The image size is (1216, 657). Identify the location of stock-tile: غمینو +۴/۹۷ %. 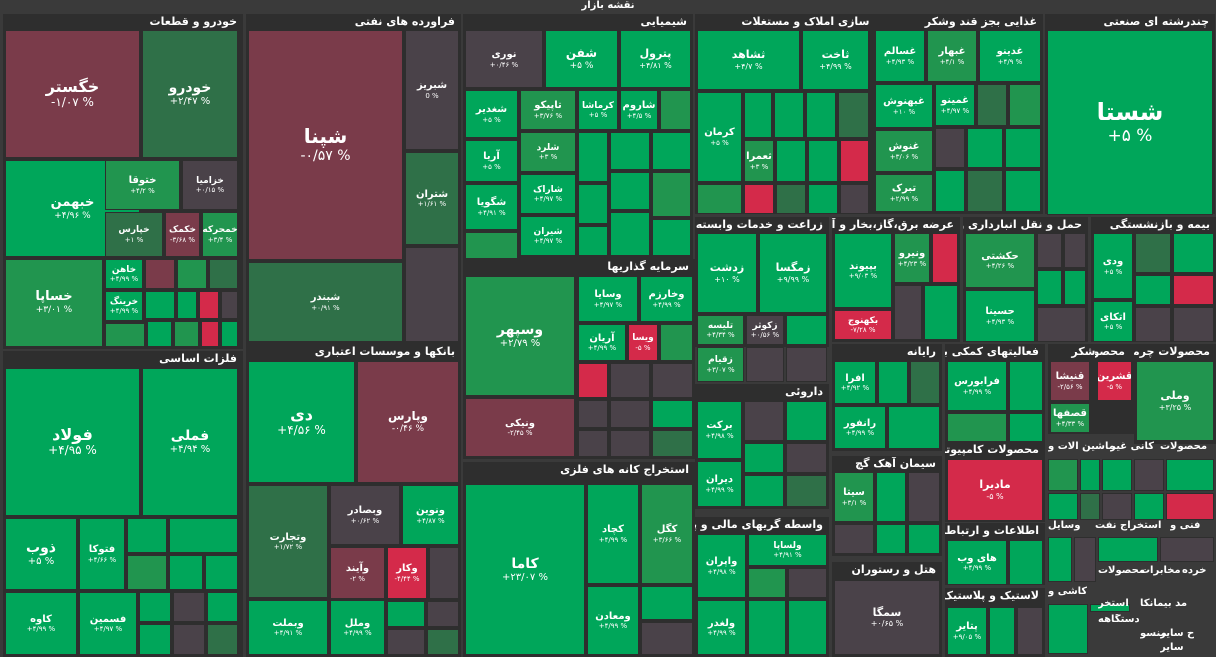
(955, 105).